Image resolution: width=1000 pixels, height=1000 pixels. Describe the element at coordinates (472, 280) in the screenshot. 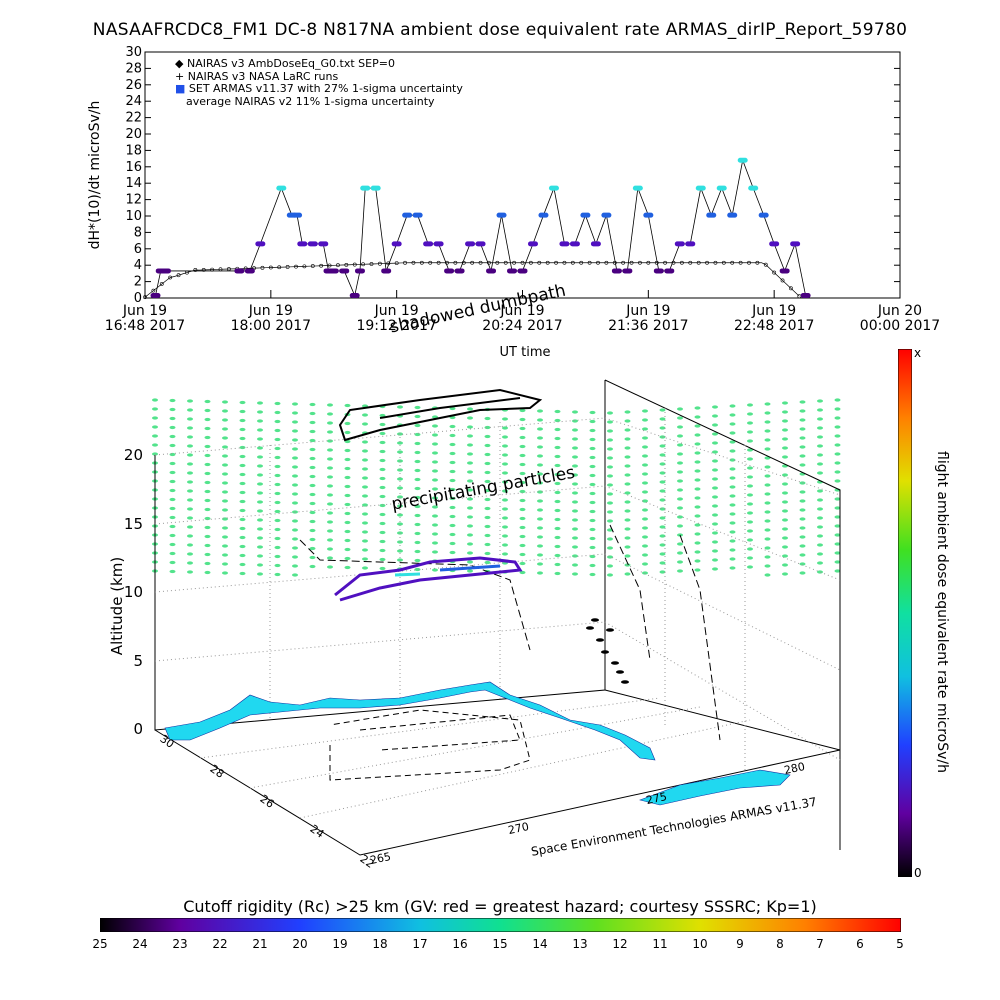

I see `nairas-line` at that location.